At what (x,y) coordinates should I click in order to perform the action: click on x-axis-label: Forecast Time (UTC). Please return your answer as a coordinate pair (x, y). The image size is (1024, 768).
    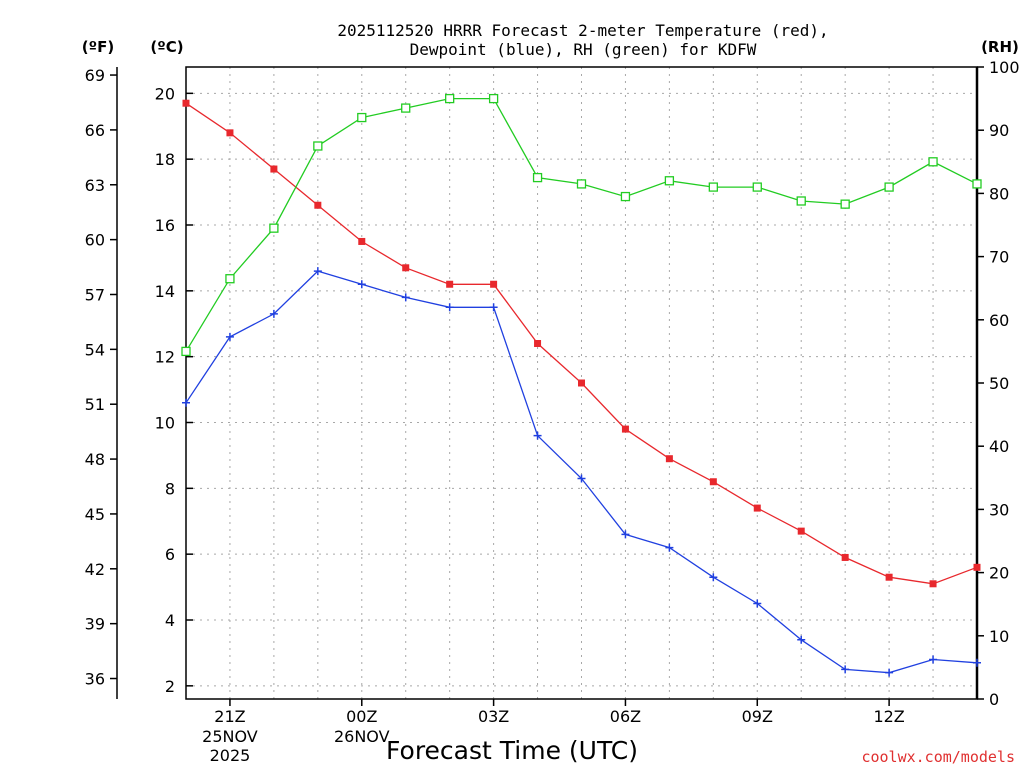
    Looking at the image, I should click on (512, 750).